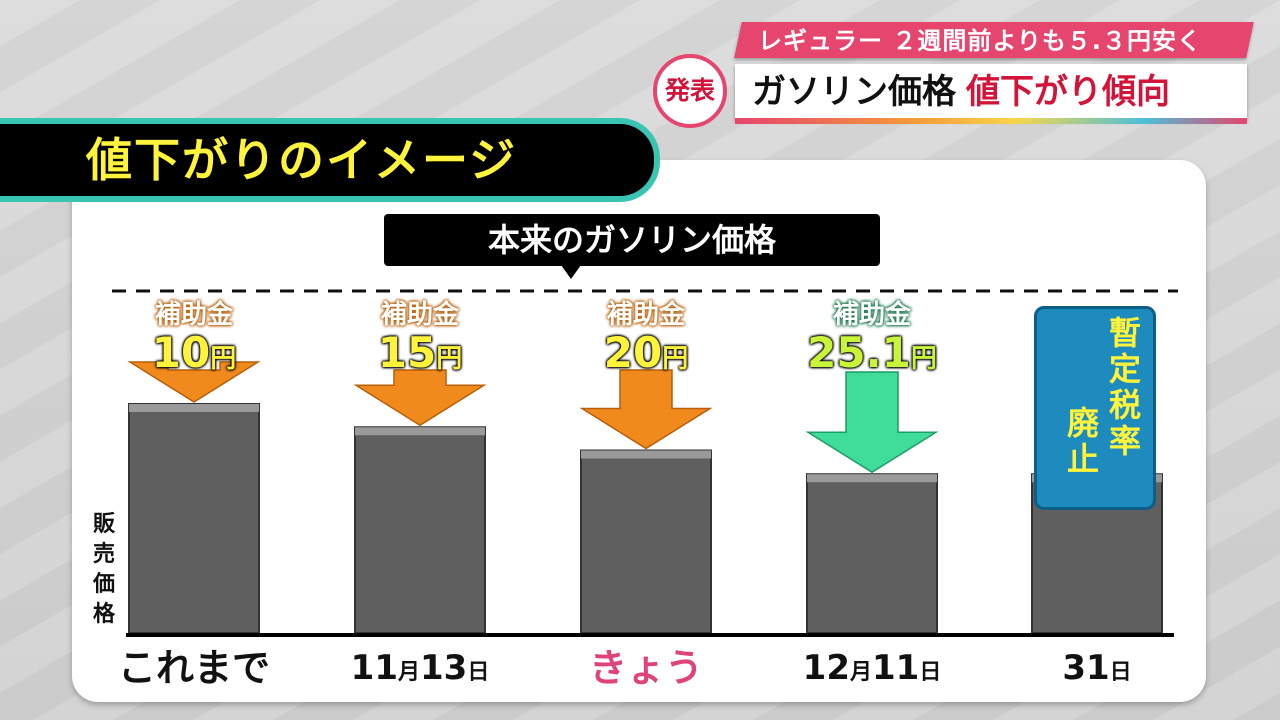  I want to click on y-axis-label: 販売価格, so click(103, 569).